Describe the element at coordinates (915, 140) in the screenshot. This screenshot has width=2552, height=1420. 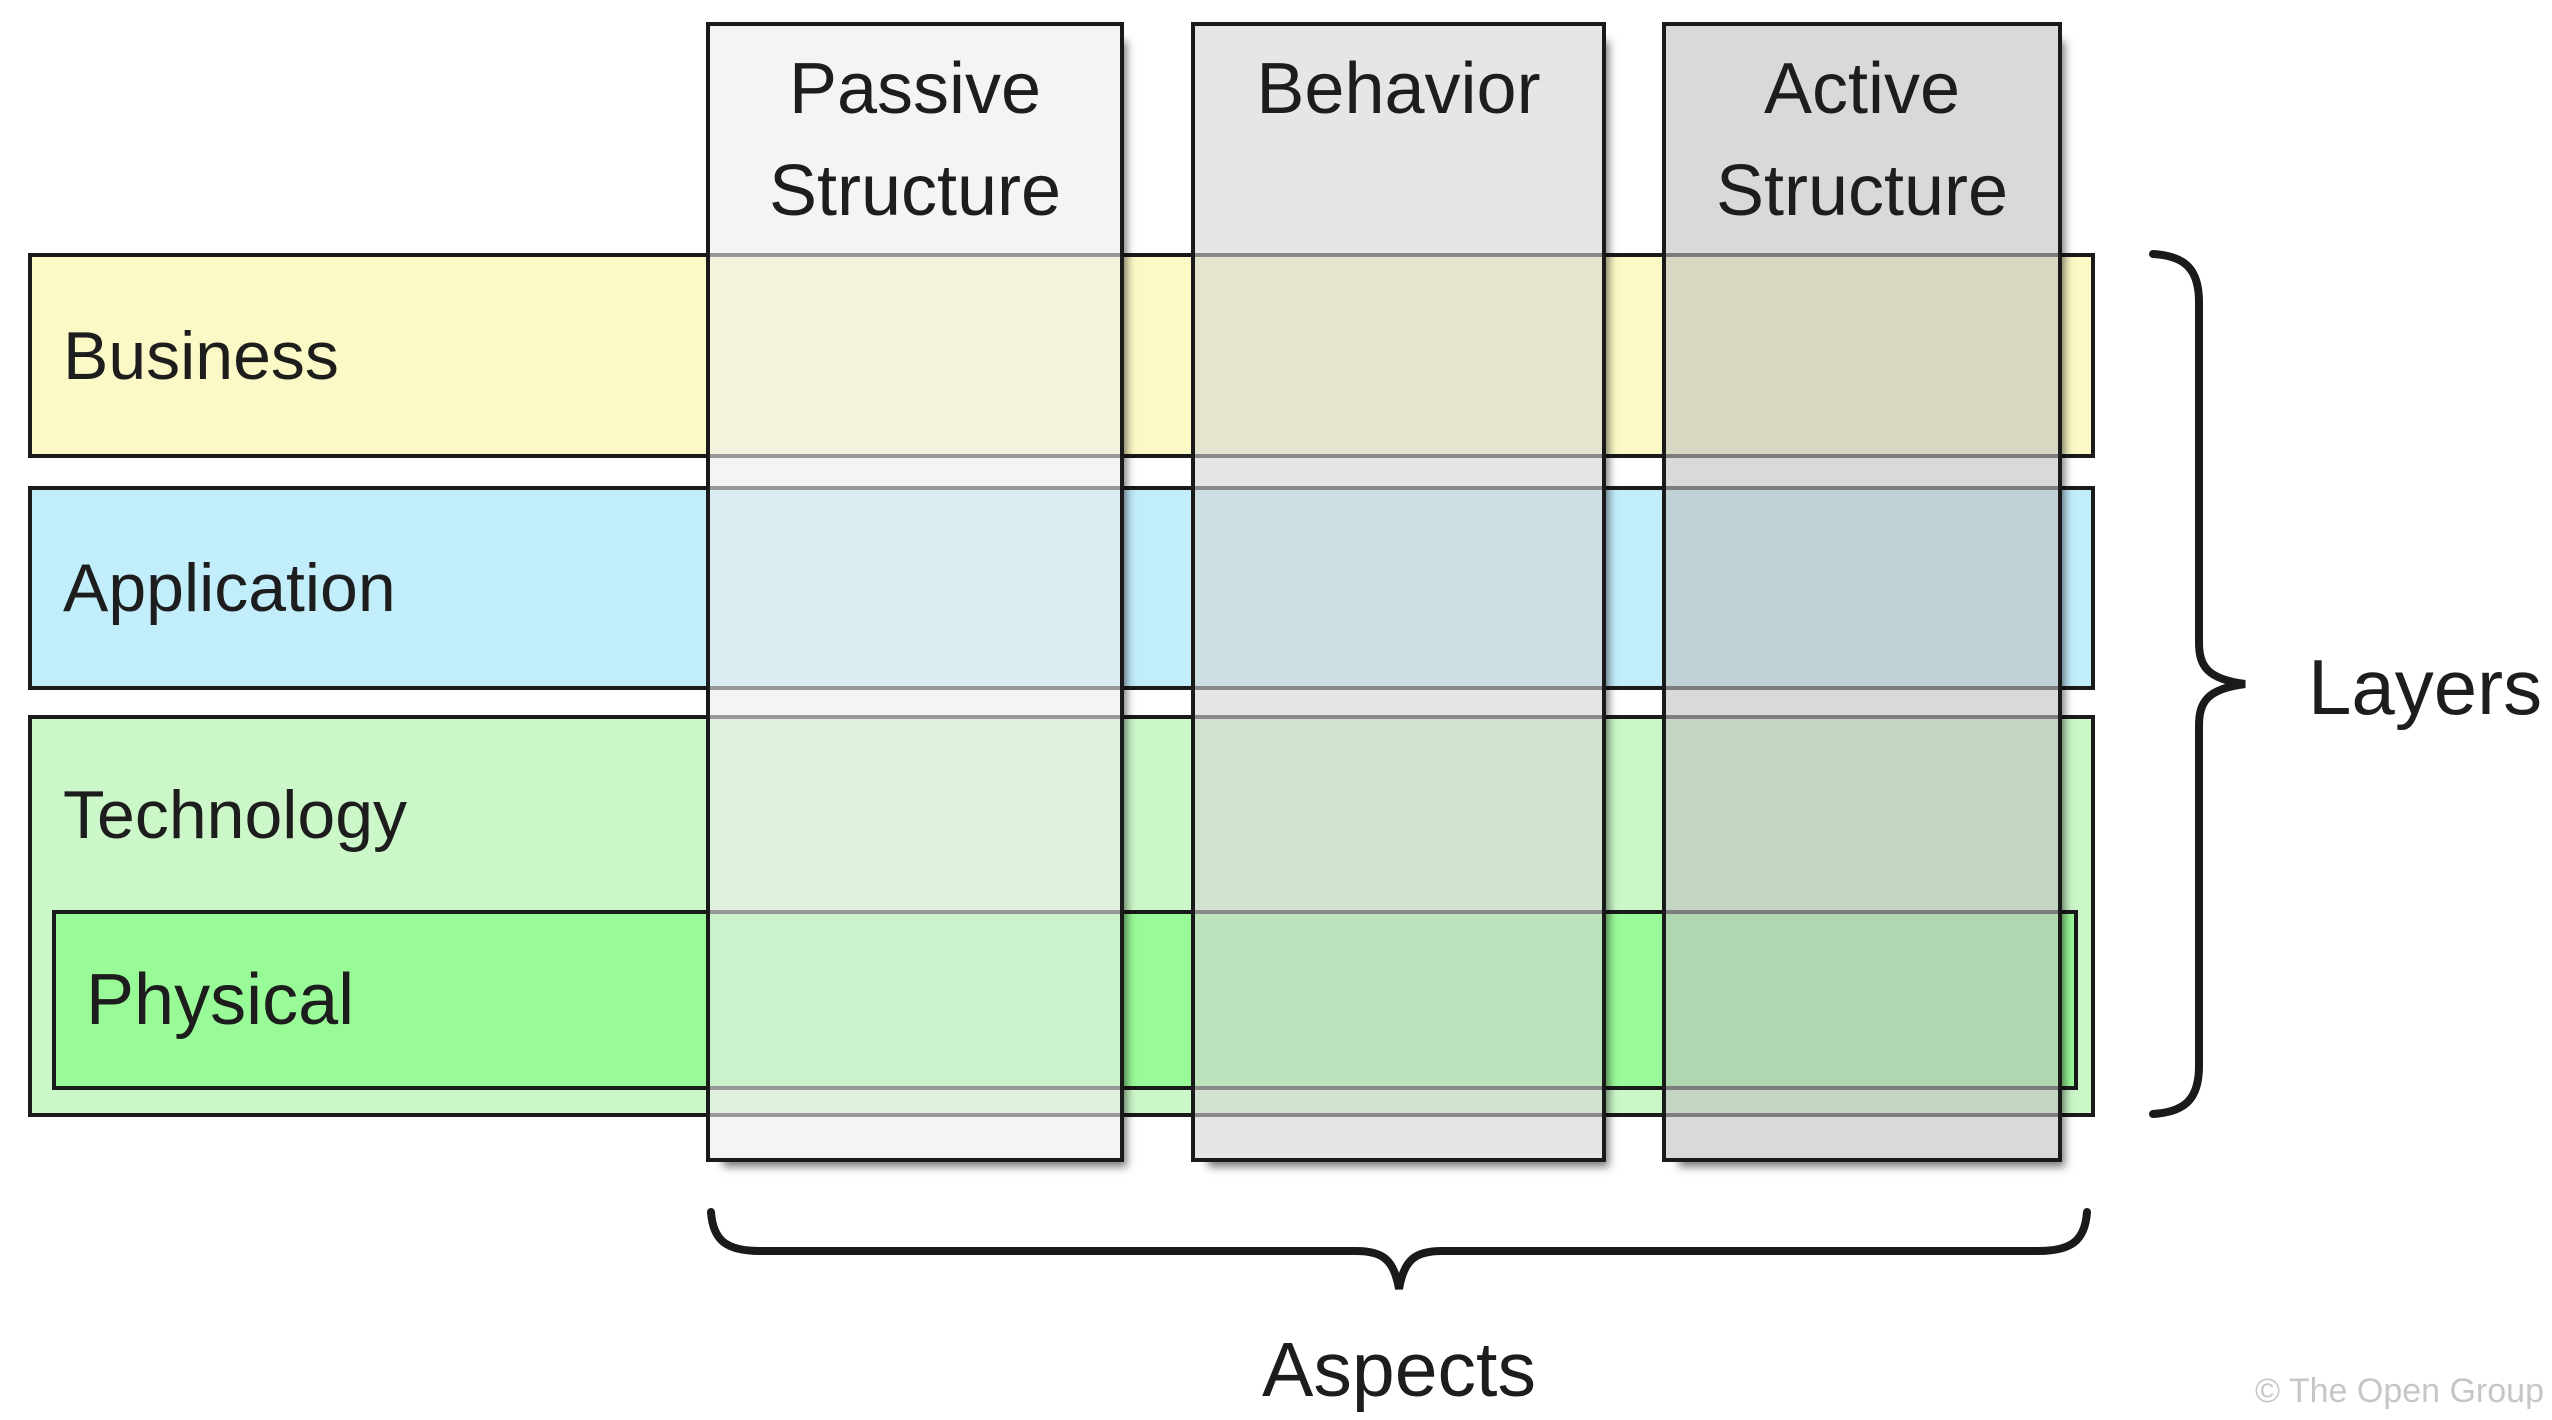
I see `column-header-passive-structure: Passive Structure` at that location.